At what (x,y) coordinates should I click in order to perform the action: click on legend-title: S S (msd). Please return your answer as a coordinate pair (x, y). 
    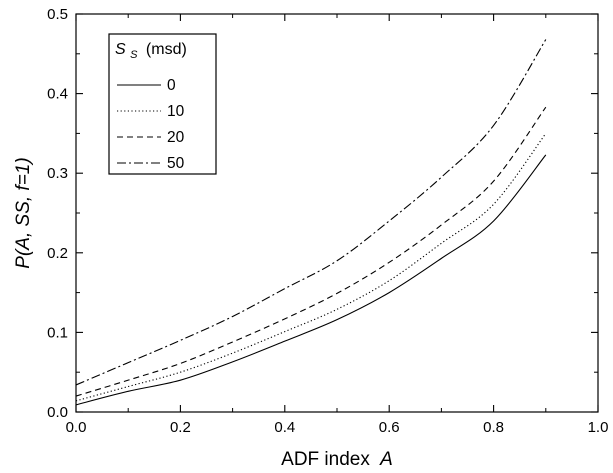
    Looking at the image, I should click on (151, 51).